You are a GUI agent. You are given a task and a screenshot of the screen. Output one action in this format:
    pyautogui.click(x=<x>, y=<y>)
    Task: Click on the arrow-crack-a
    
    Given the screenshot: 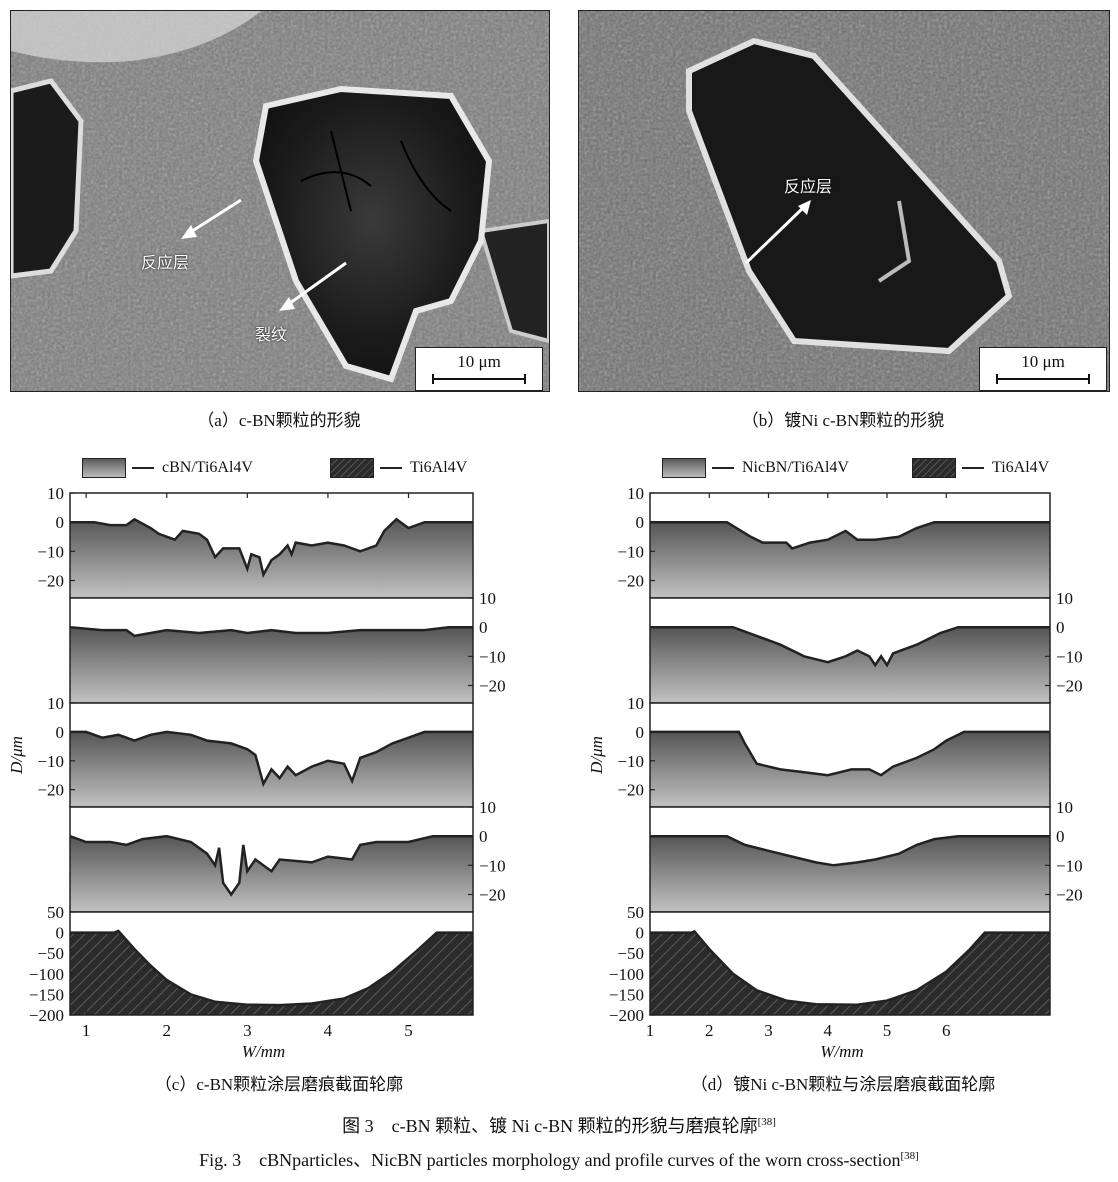 What is the action you would take?
    pyautogui.click(x=316, y=284)
    